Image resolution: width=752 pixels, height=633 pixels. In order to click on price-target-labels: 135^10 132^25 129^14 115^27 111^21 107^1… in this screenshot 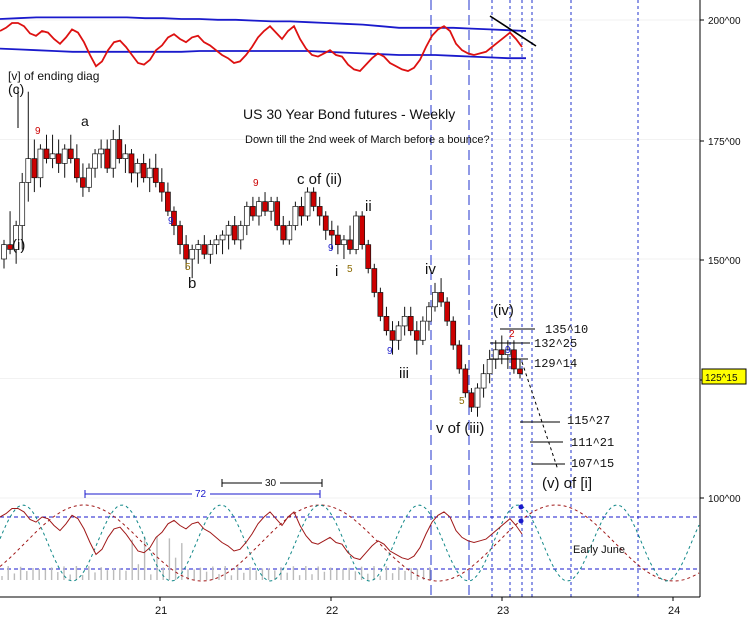, I will do `click(574, 397)`.